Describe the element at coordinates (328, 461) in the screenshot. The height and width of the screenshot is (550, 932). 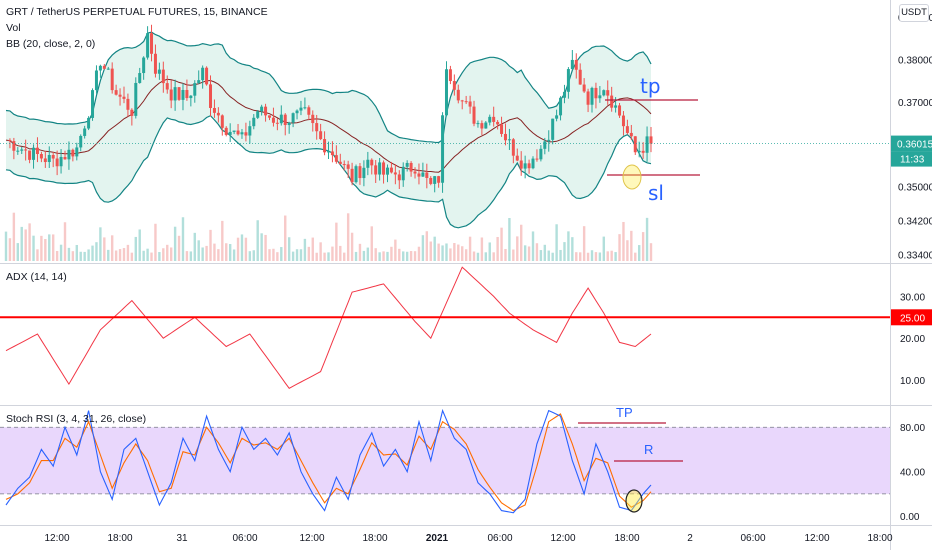
I see `stoch-k-line` at that location.